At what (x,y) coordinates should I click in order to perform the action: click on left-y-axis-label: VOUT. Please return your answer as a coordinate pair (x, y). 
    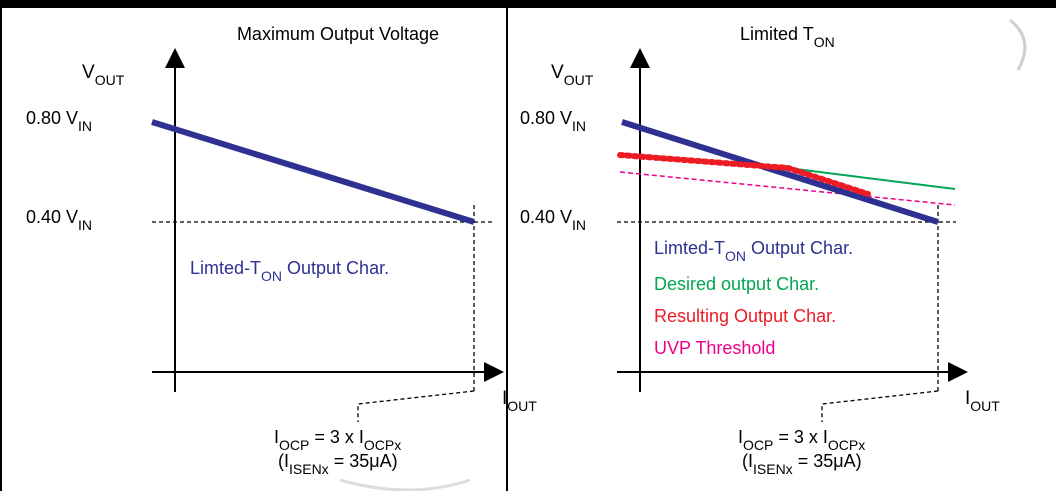
    Looking at the image, I should click on (103, 75).